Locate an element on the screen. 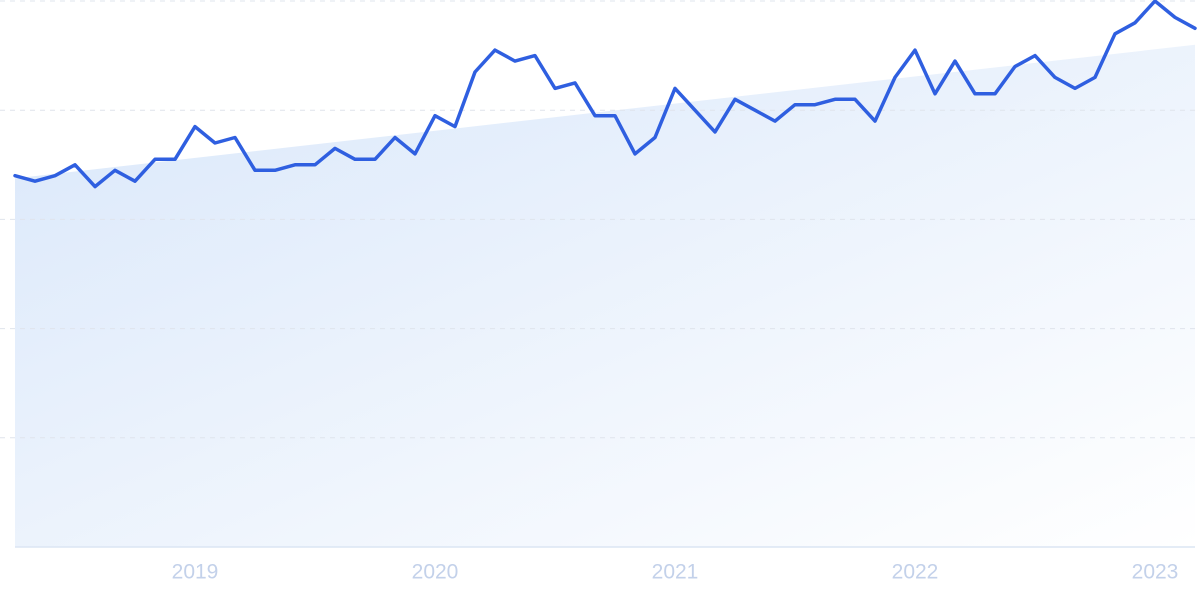 This screenshot has width=1200, height=599. x-tick-label: 2021 is located at coordinates (675, 572).